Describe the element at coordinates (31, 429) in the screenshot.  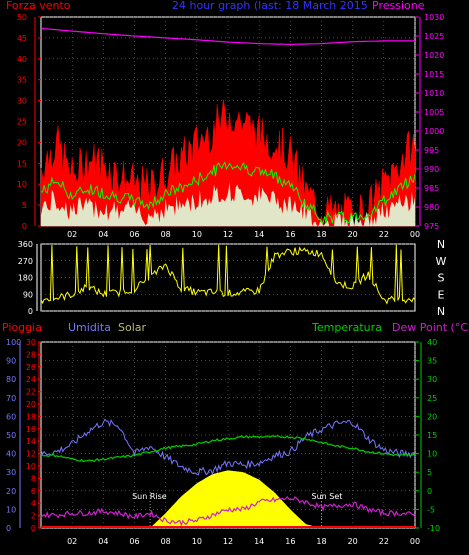
I see `rain-tick-label: 16` at that location.